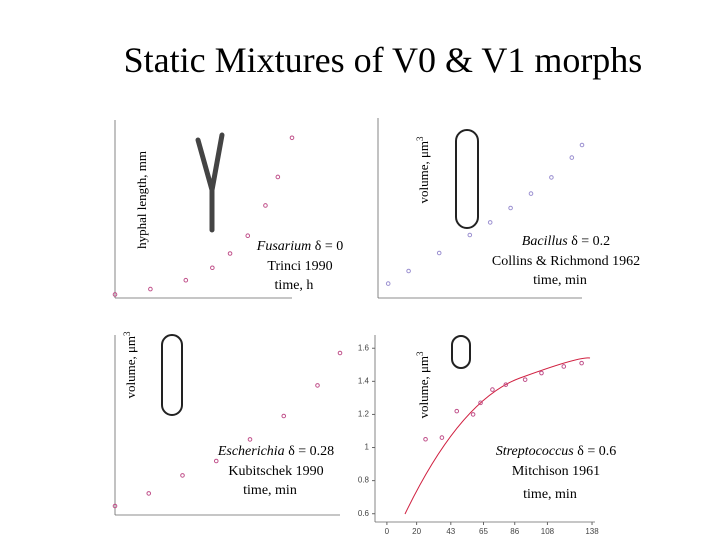  Describe the element at coordinates (294, 285) in the screenshot. I see `x-axis-label: time, h` at that location.